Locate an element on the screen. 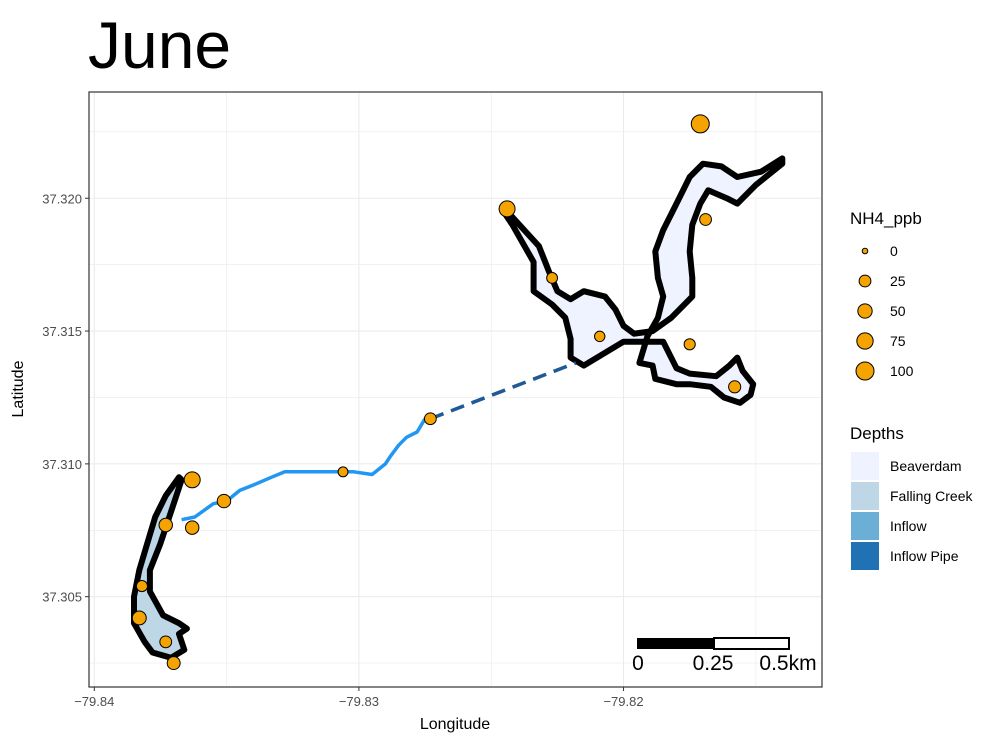  scale-bar-segment-dark is located at coordinates (675, 643).